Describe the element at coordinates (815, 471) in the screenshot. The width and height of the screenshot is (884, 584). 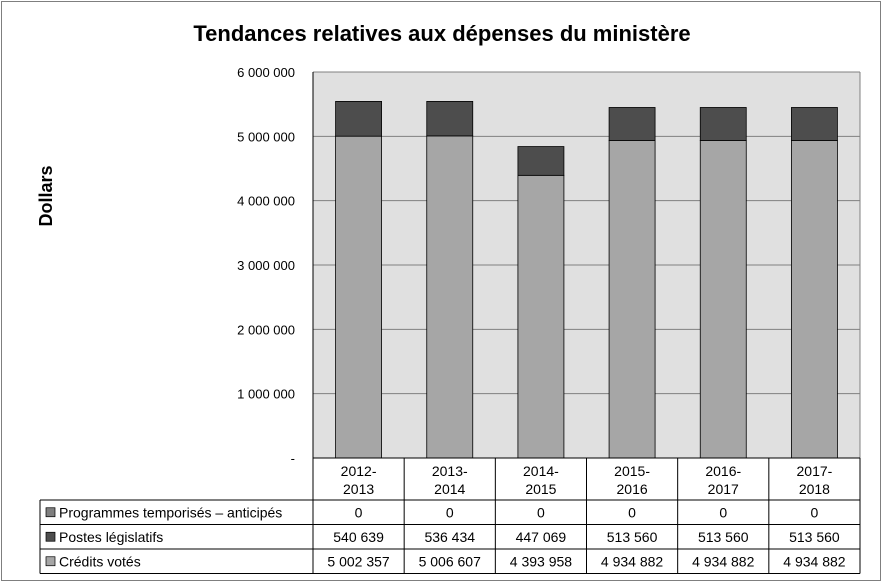
I see `x-tick-label-line: 2017-` at that location.